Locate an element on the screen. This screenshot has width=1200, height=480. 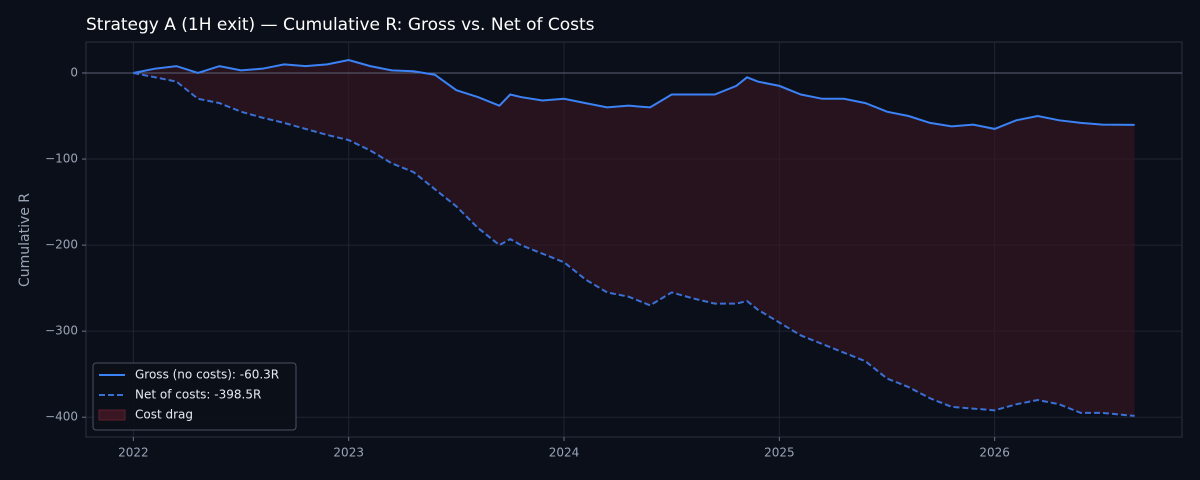
legend-swatch is located at coordinates (112, 415).